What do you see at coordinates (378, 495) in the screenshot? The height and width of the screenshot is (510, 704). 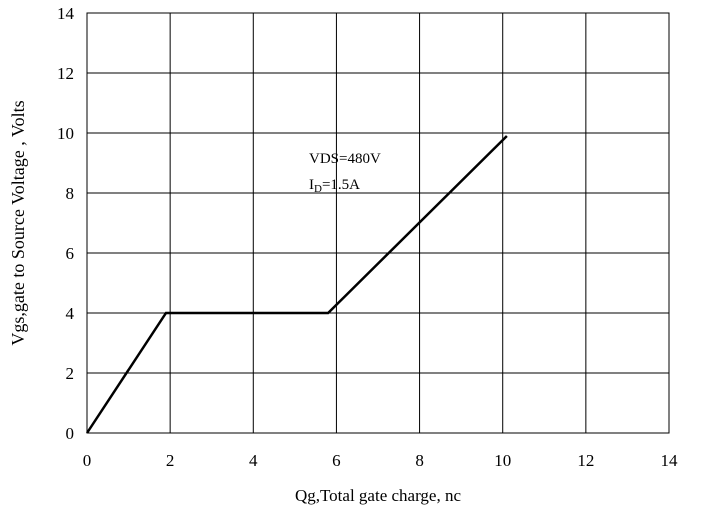 I see `x-axis-label: Qg,Total gate charge, nc` at bounding box center [378, 495].